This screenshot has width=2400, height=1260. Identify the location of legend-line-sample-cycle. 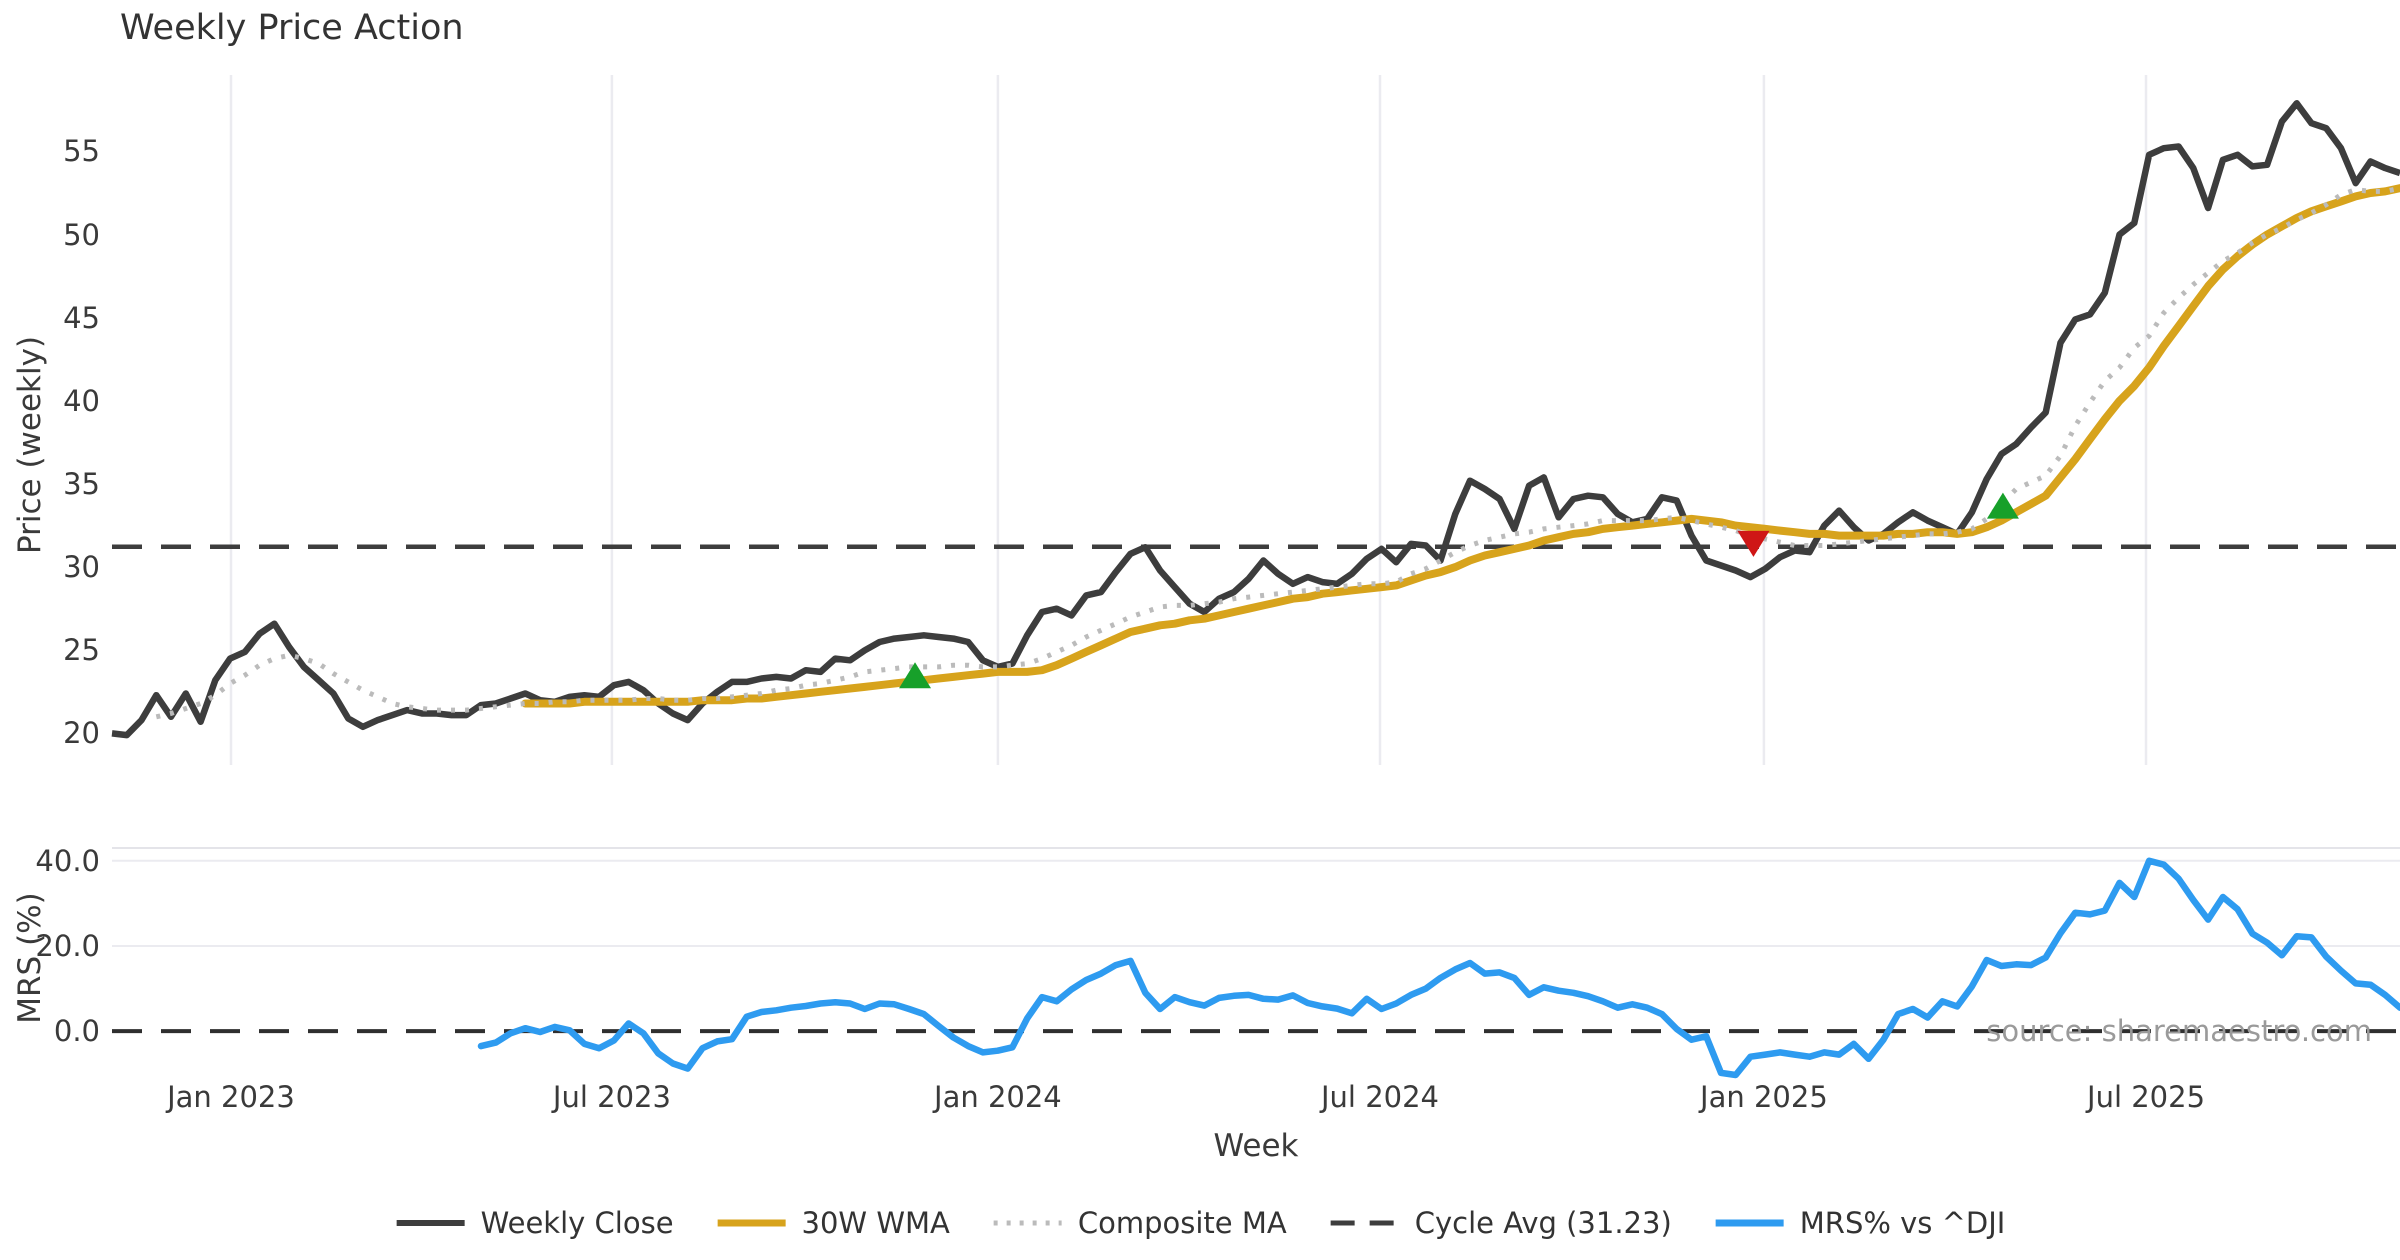
(1364, 1223).